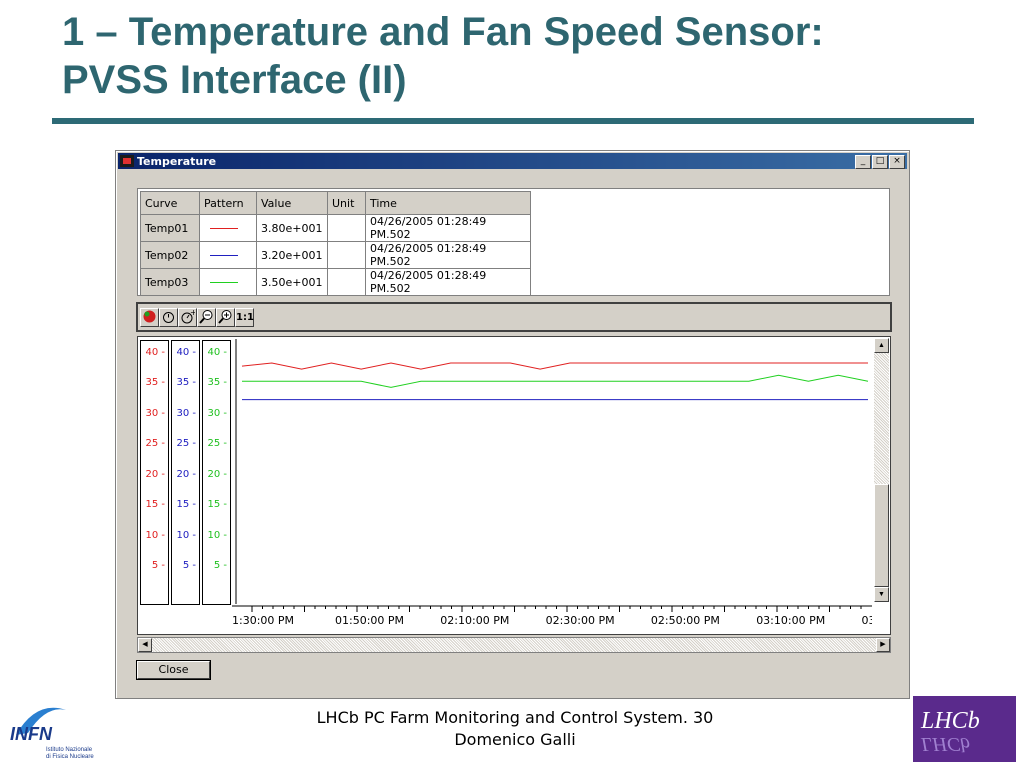  What do you see at coordinates (228, 203) in the screenshot?
I see `col-header-pattern: Pattern` at bounding box center [228, 203].